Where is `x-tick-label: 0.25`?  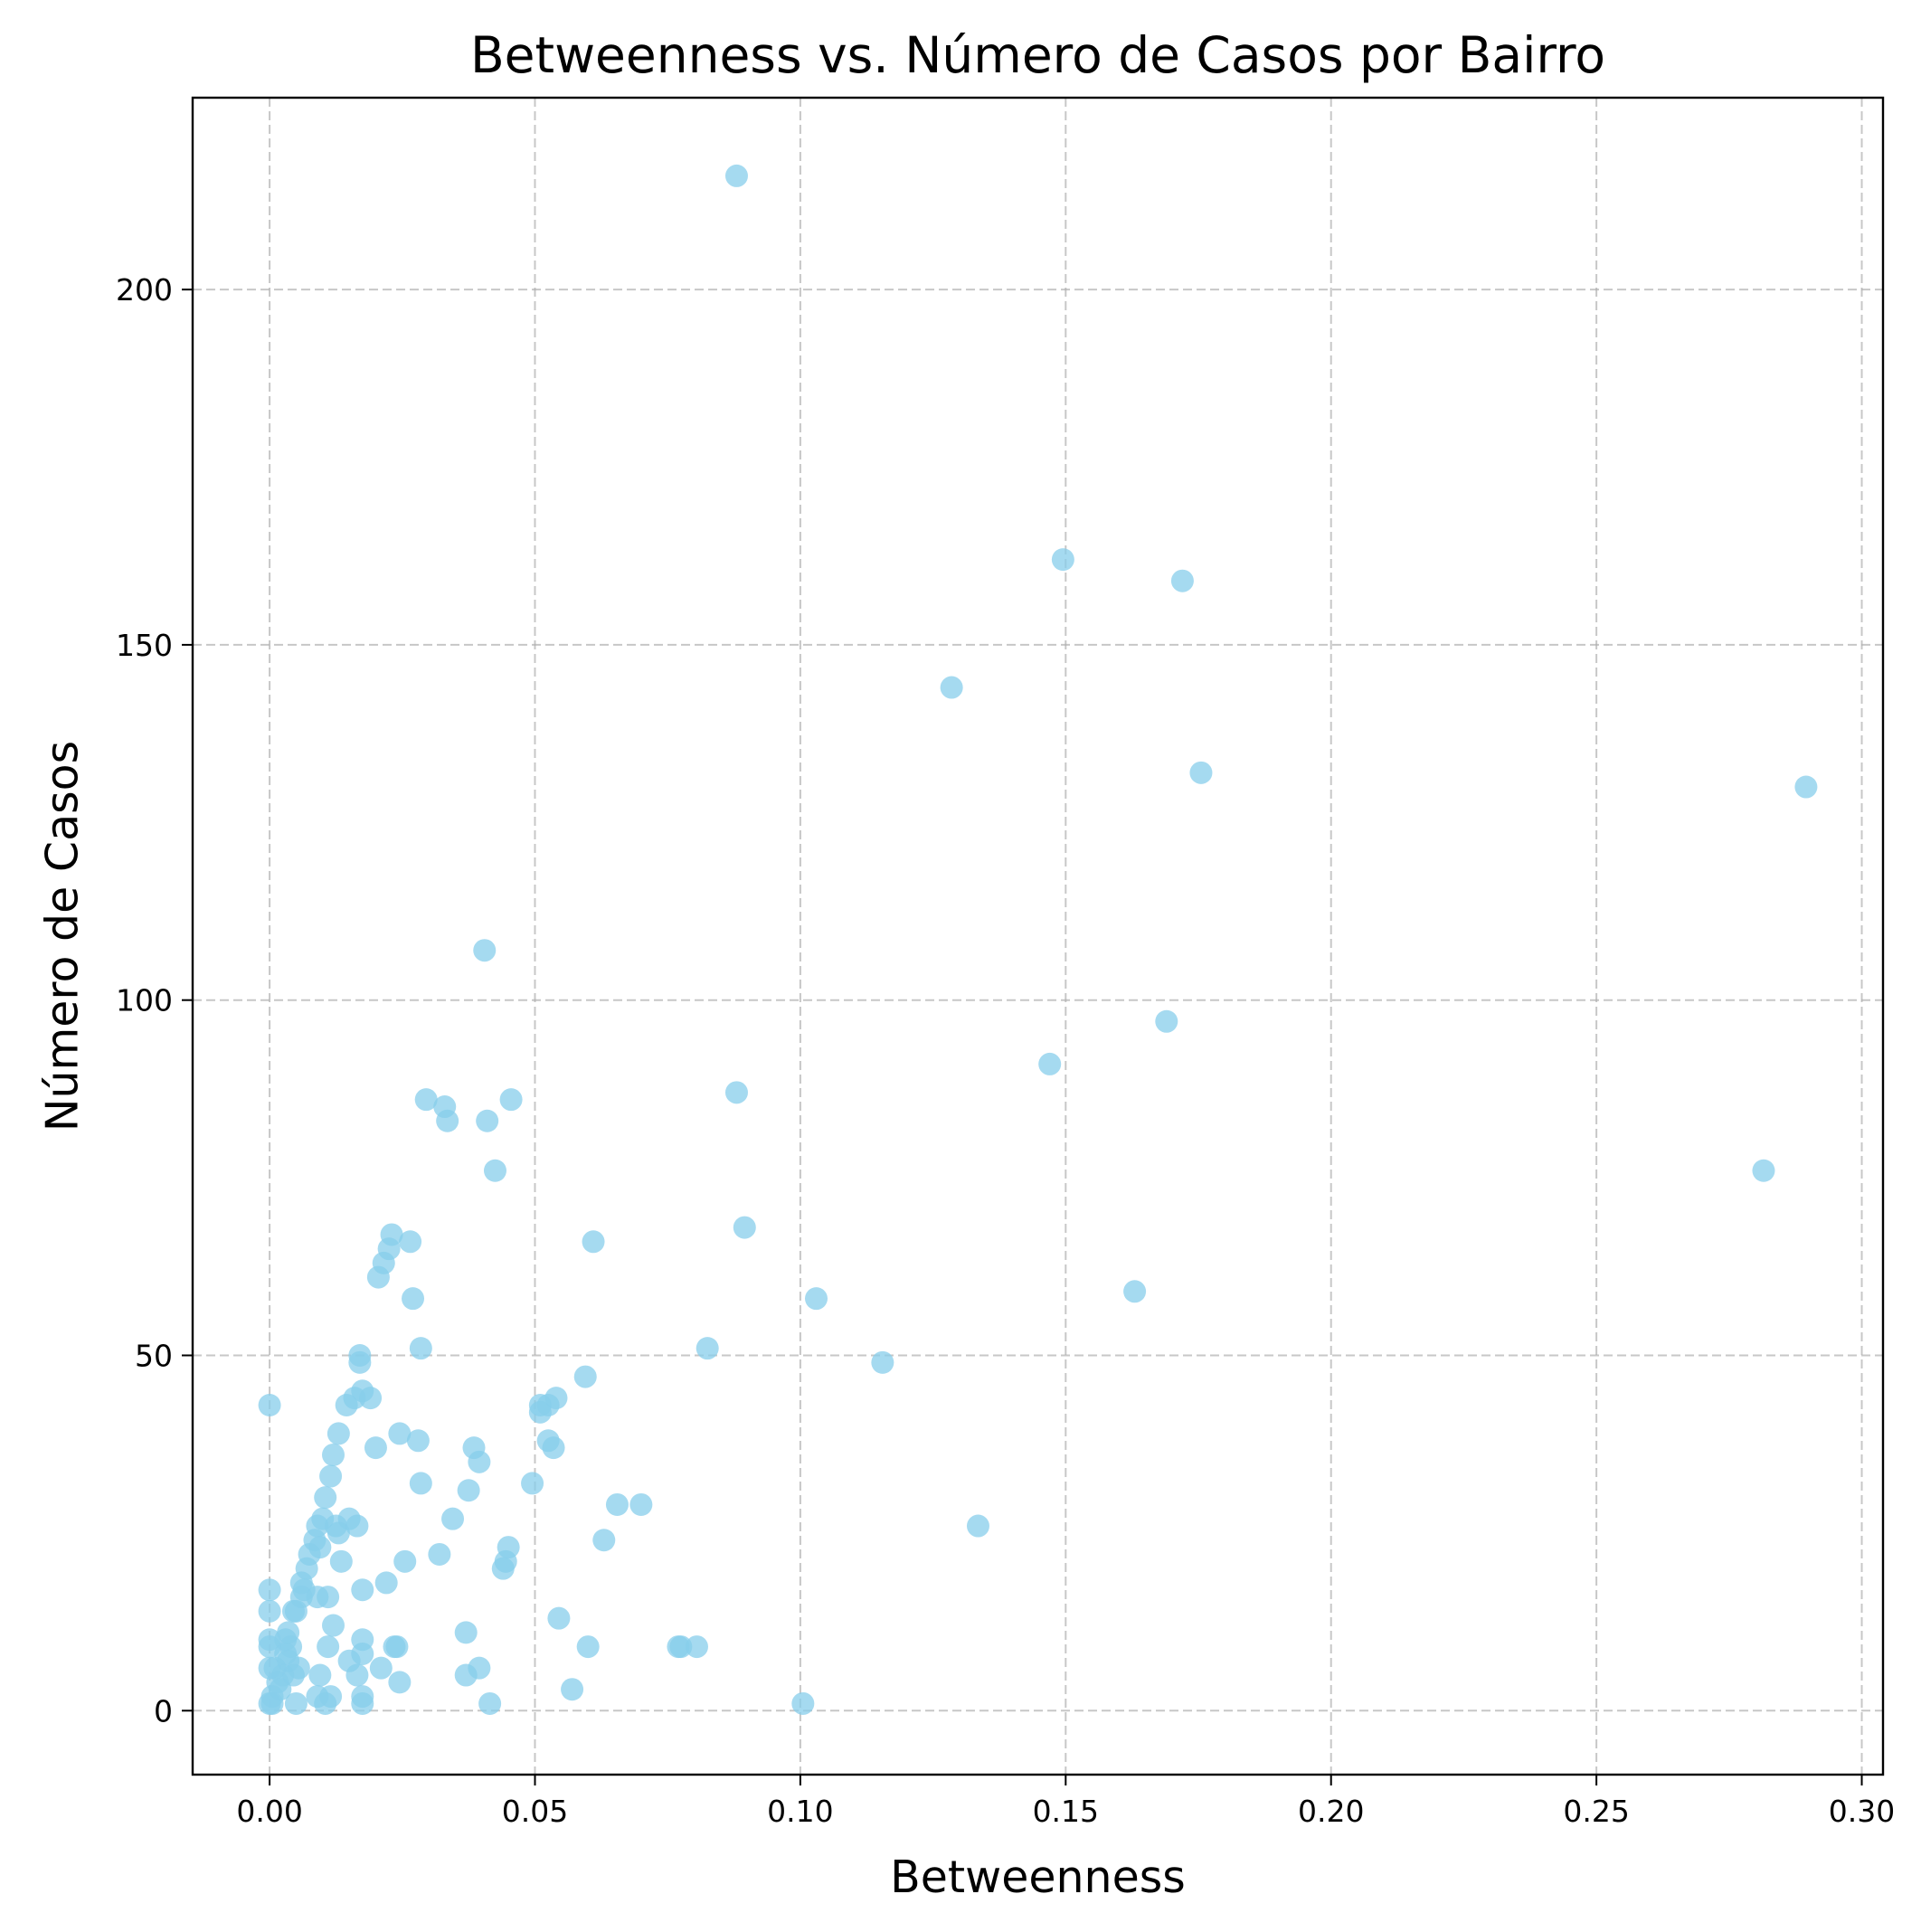 x-tick-label: 0.25 is located at coordinates (1596, 1811).